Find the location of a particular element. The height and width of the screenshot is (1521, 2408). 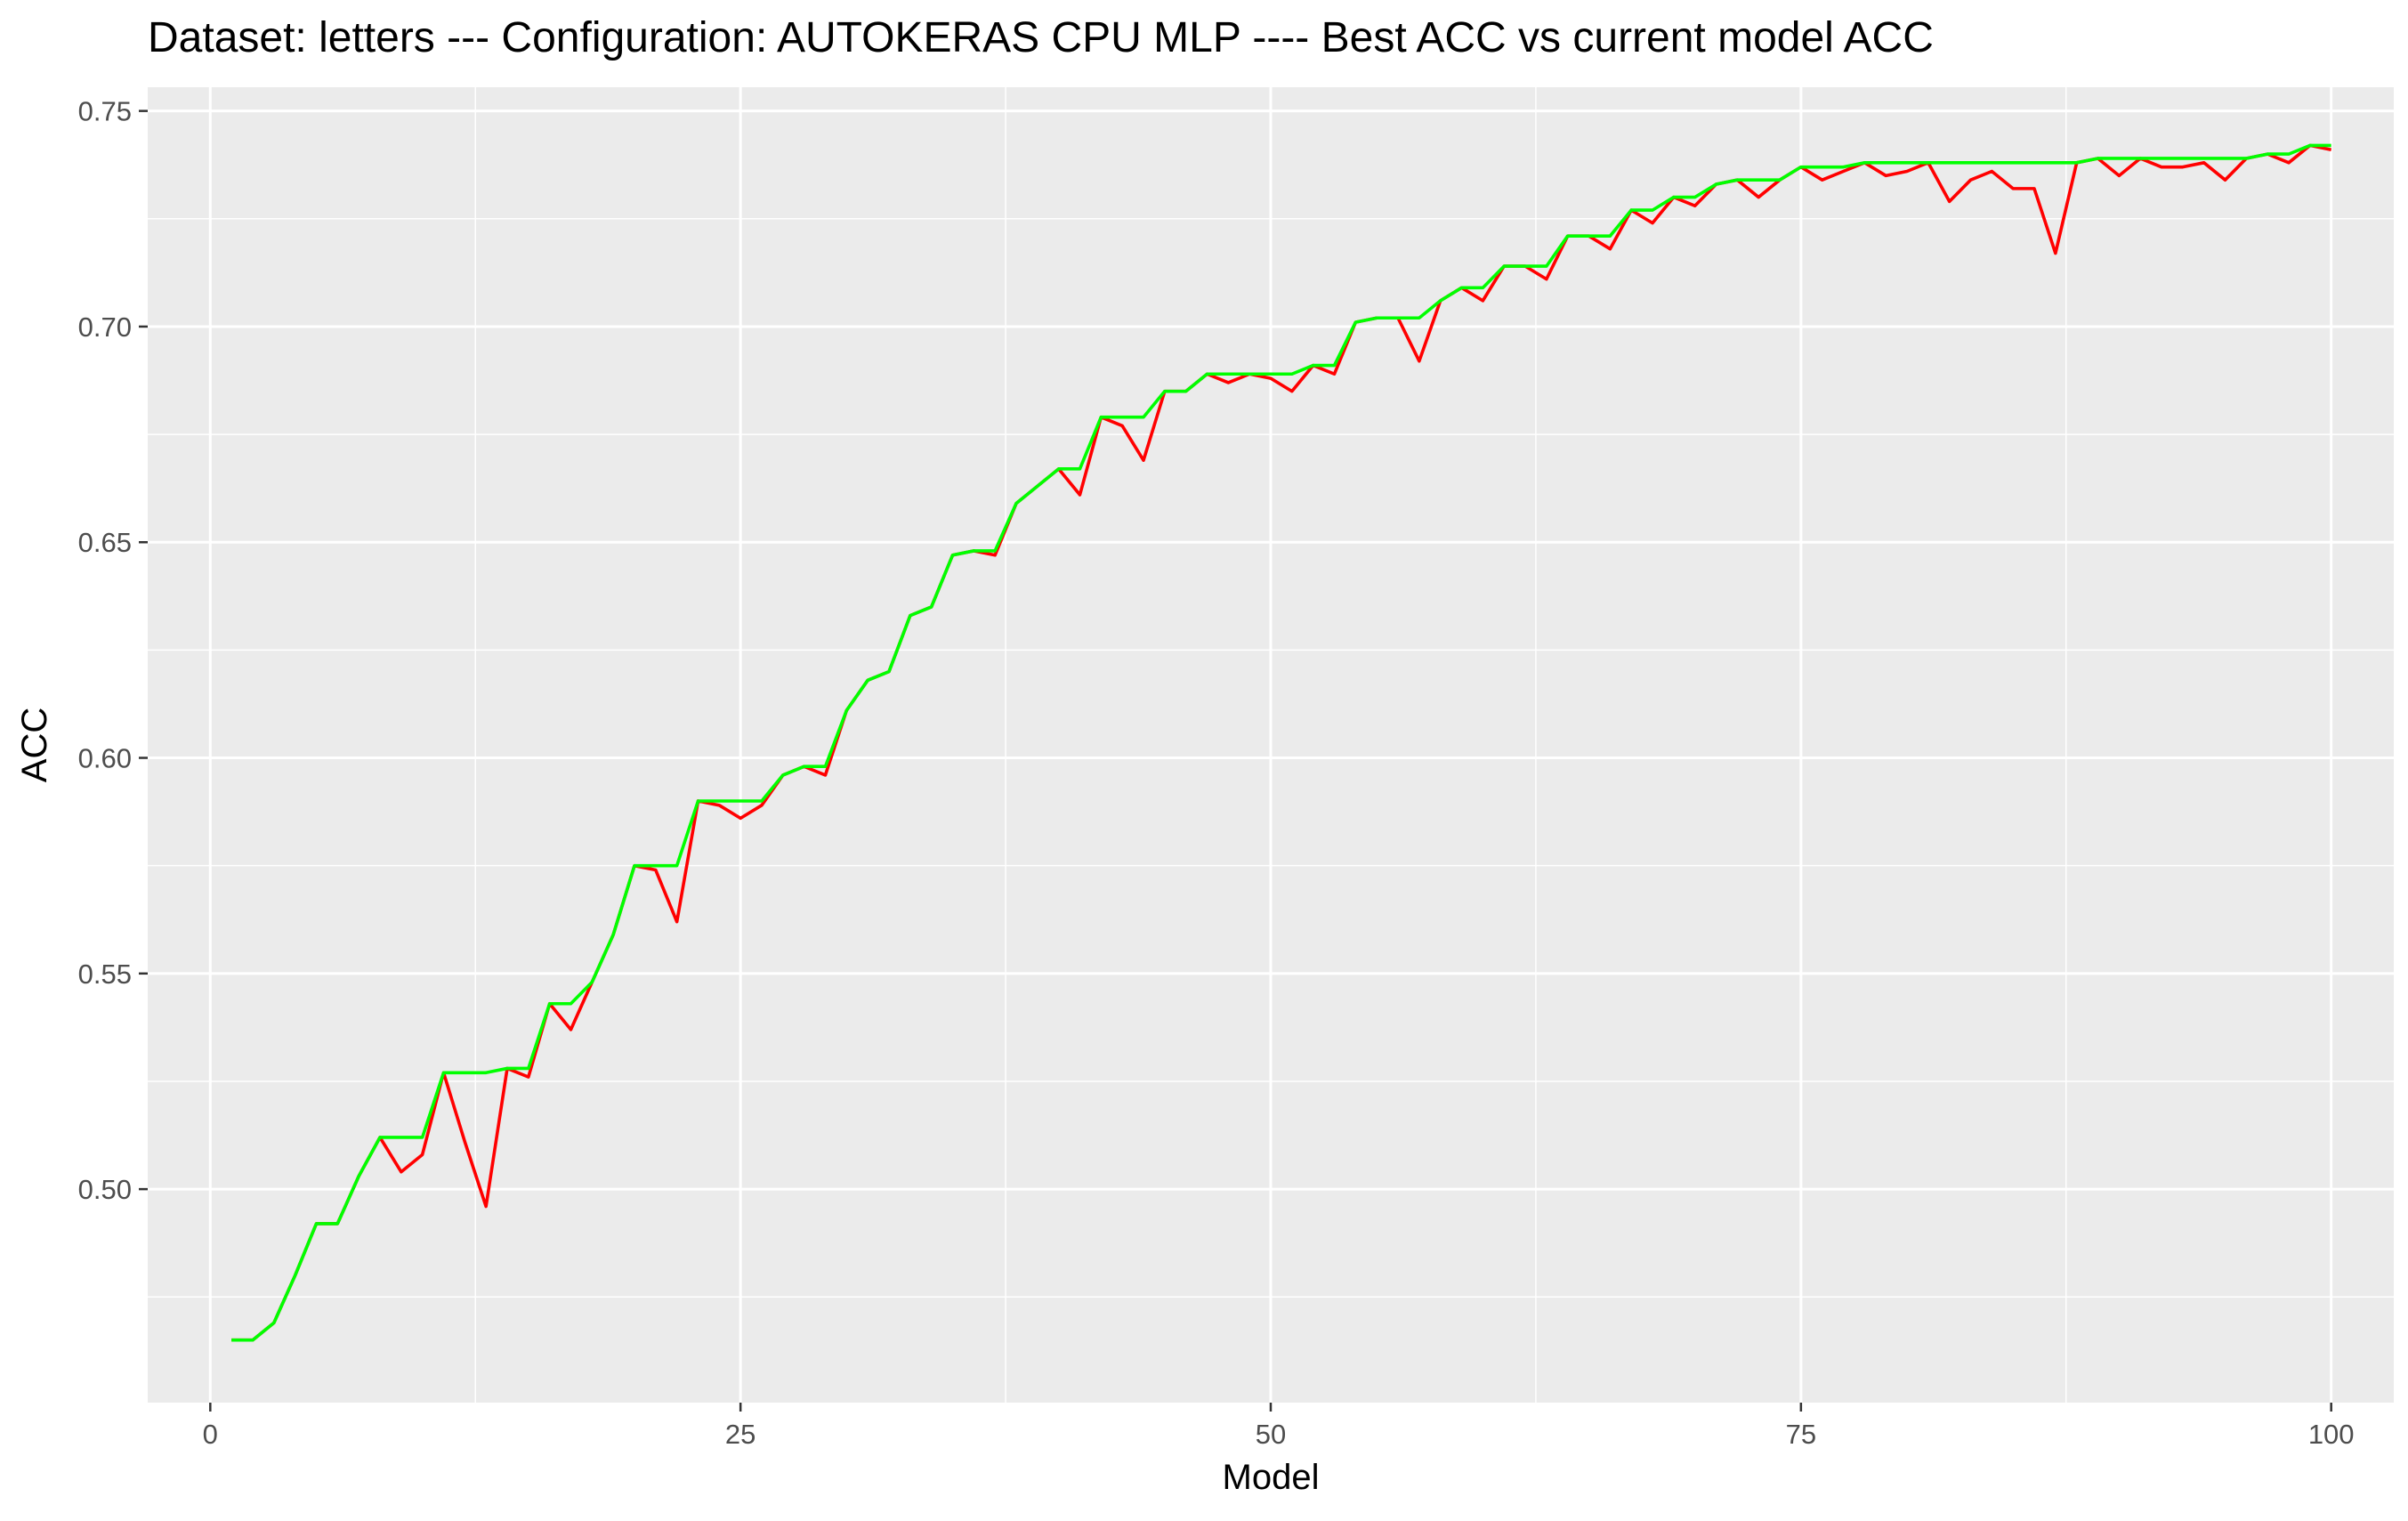

x-tick-label: 0 is located at coordinates (211, 1434).